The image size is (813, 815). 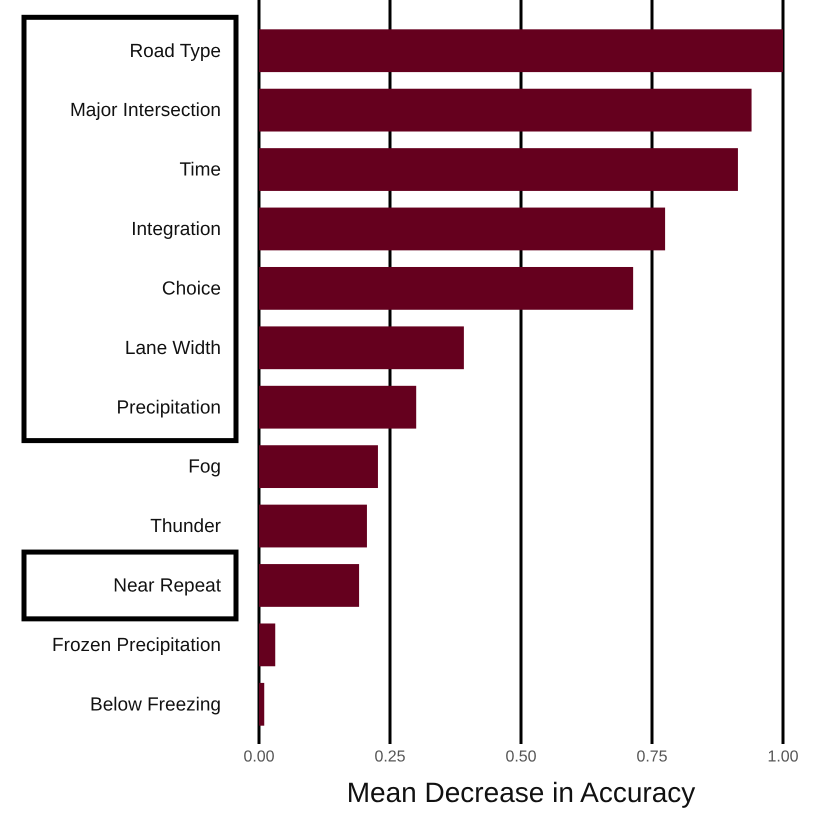 I want to click on y-tick-label: Near Repeat, so click(x=167, y=586).